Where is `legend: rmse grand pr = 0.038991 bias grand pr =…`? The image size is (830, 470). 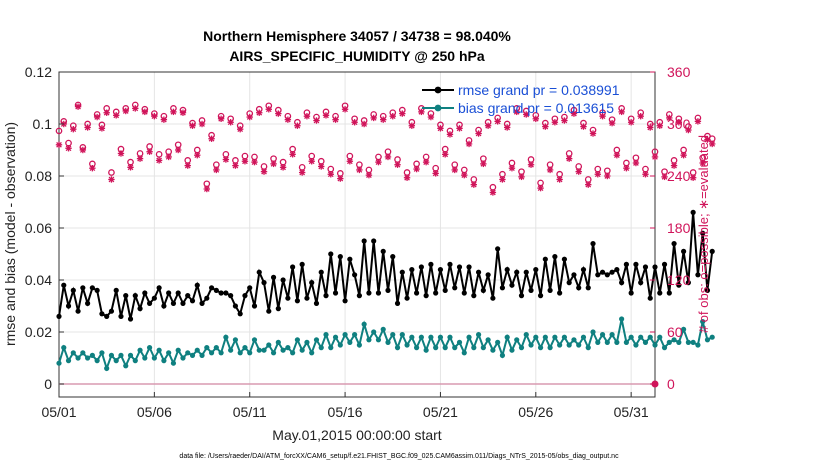 legend: rmse grand pr = 0.038991 bias grand pr =… is located at coordinates (521, 99).